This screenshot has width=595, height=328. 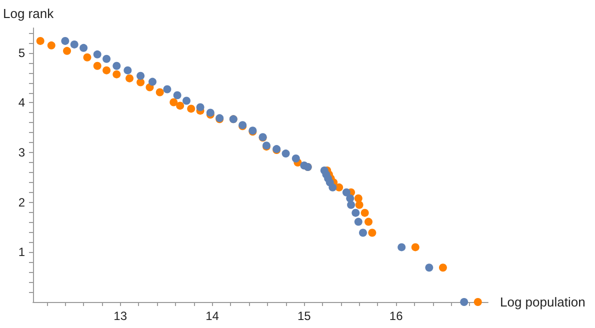 I want to click on y-axis-title: Log rank, so click(x=28, y=13).